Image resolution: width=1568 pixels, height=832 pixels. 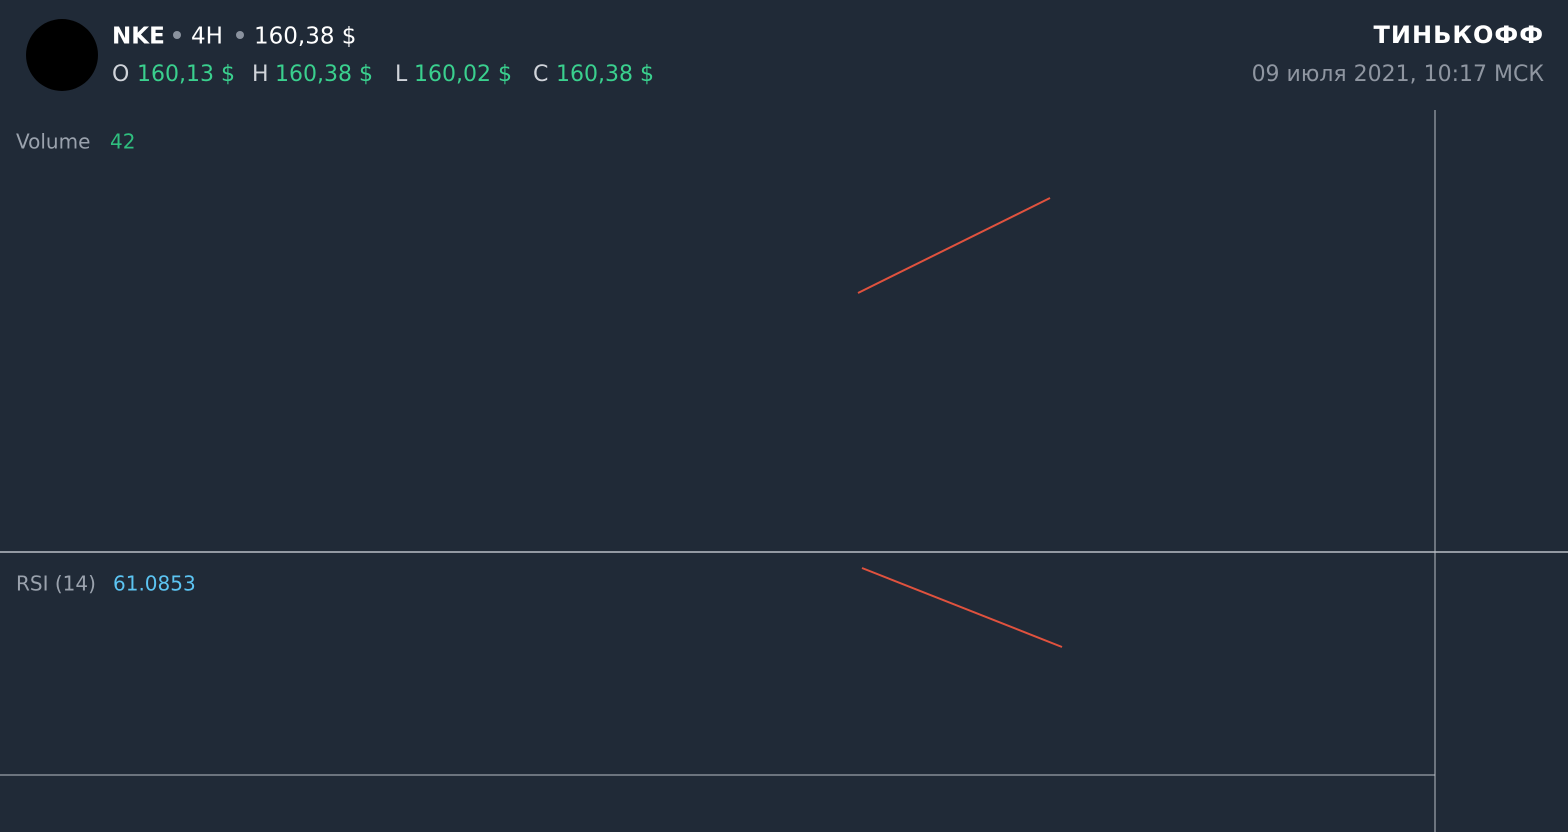 What do you see at coordinates (56, 584) in the screenshot?
I see `rsi-label: RSI (14)` at bounding box center [56, 584].